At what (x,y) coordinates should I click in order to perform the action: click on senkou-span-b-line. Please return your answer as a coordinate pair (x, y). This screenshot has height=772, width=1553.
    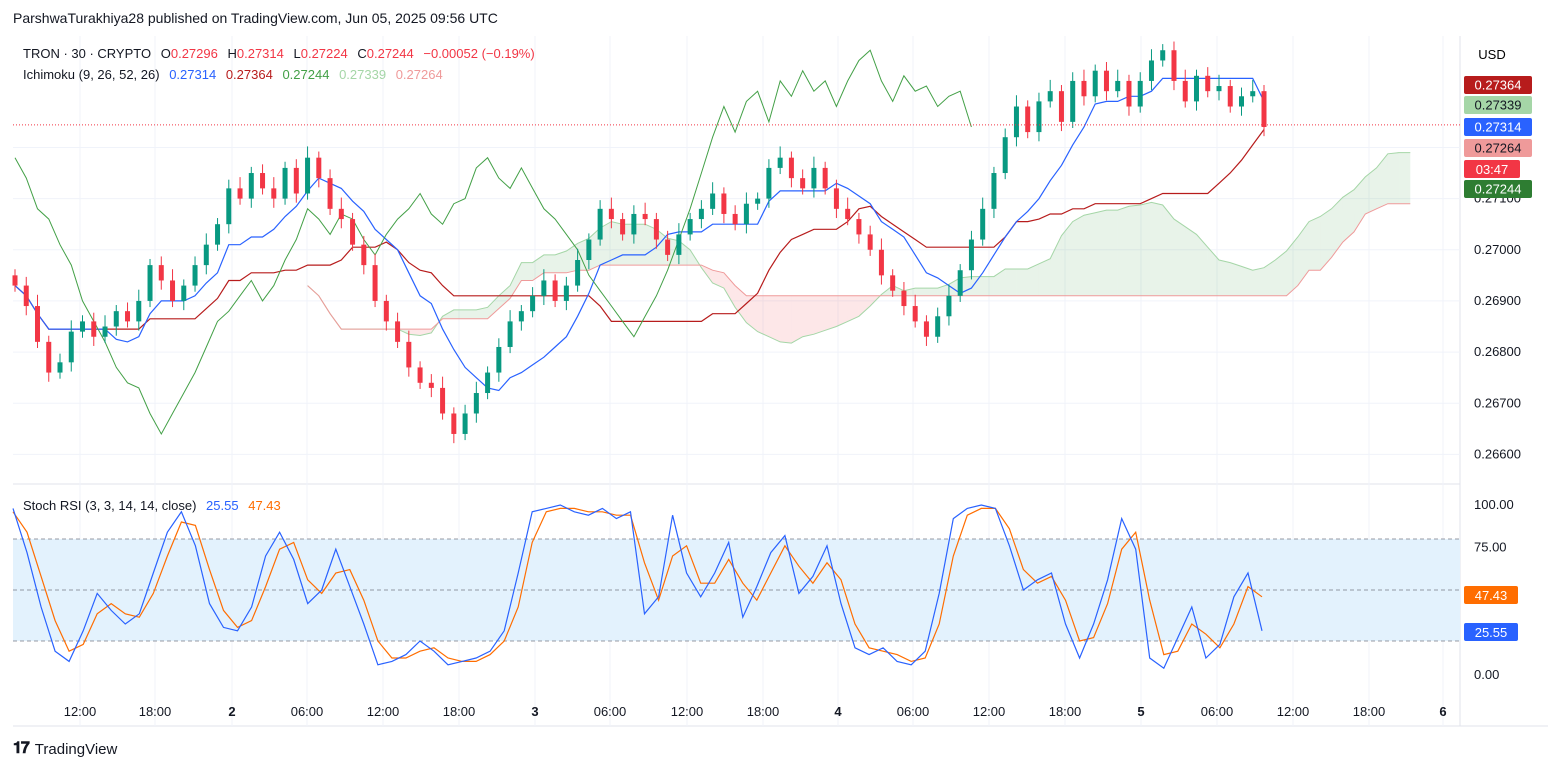
    Looking at the image, I should click on (859, 266).